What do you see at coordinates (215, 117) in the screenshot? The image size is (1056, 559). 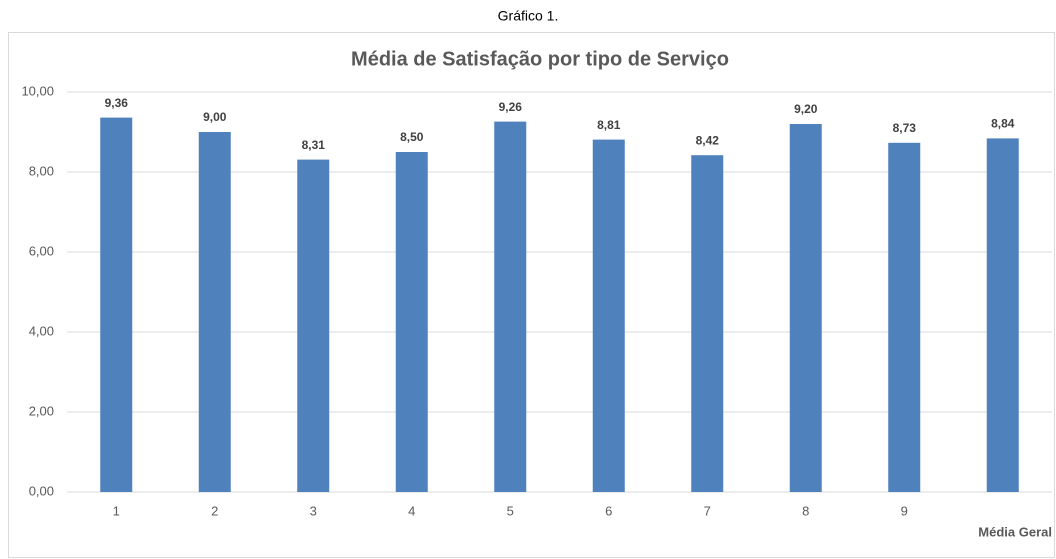 I see `data-label: 9,00` at bounding box center [215, 117].